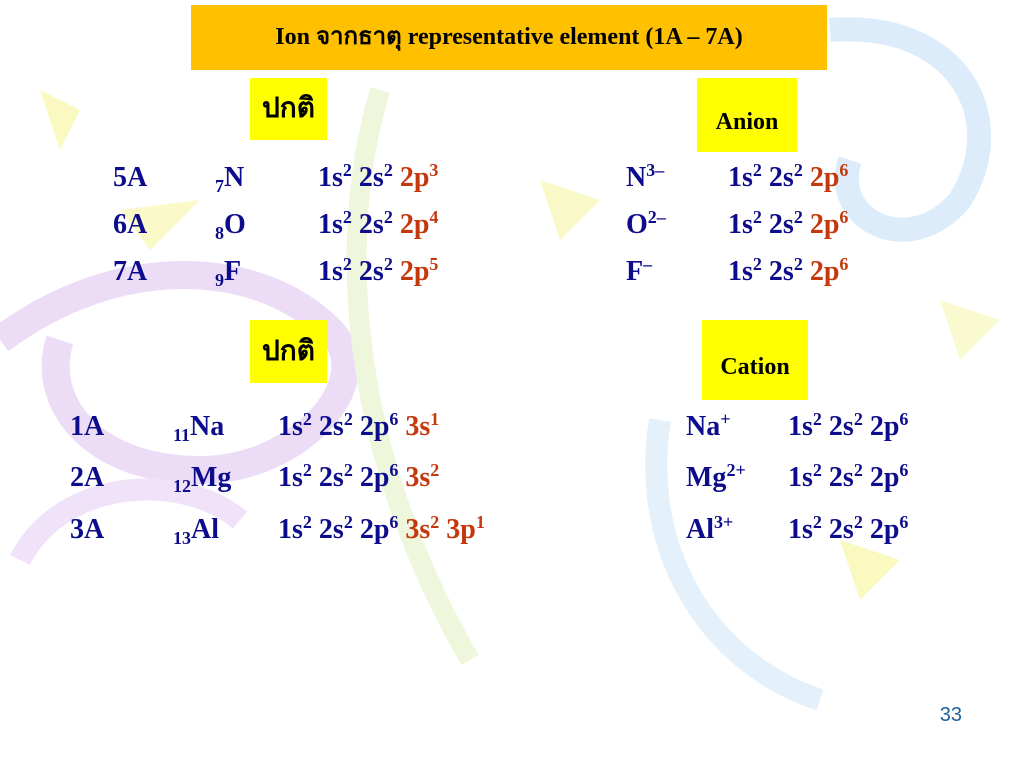  I want to click on atomic-number: 12, so click(182, 486).